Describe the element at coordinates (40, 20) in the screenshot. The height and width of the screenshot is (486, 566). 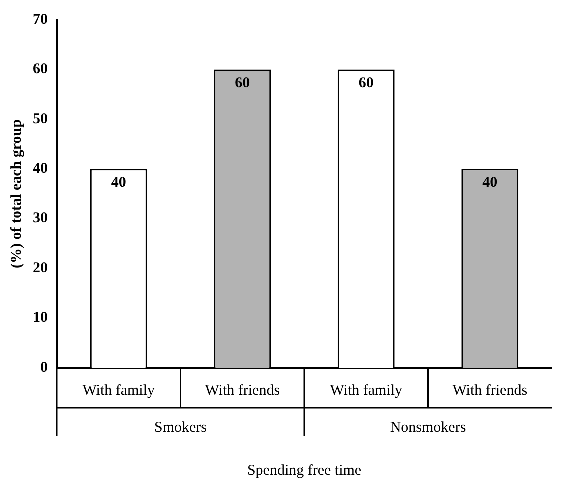
I see `y-tick-label: 70` at that location.